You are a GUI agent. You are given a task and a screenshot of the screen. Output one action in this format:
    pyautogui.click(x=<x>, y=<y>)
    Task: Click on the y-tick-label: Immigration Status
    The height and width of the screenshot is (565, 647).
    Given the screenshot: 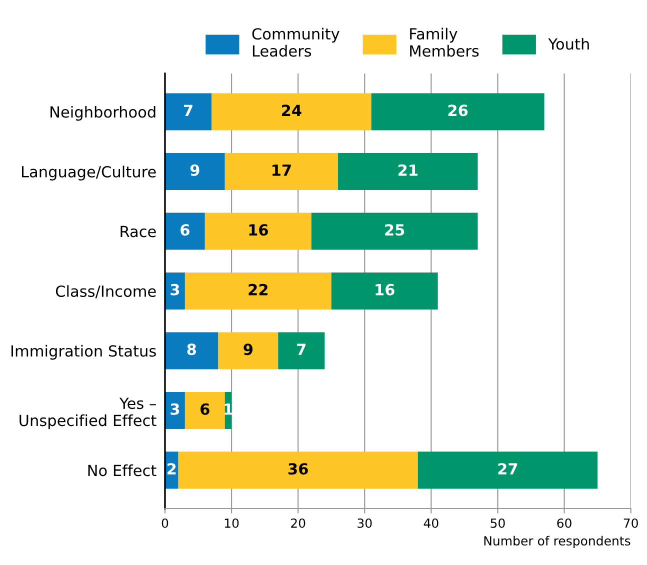 What is the action you would take?
    pyautogui.click(x=83, y=352)
    